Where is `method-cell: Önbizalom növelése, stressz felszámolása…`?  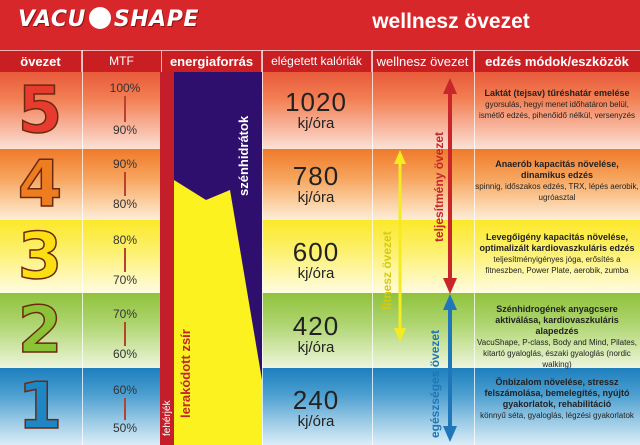
method-cell: Önbizalom növelése, stressz felszámolása… is located at coordinates (557, 399).